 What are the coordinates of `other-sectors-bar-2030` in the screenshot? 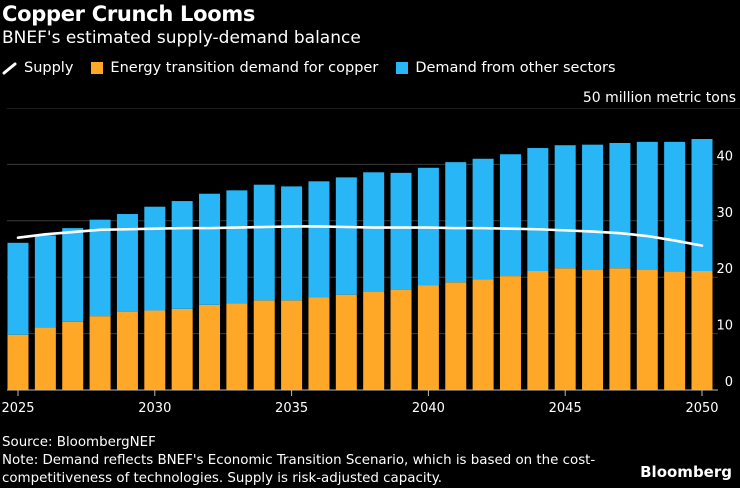 It's located at (155, 258).